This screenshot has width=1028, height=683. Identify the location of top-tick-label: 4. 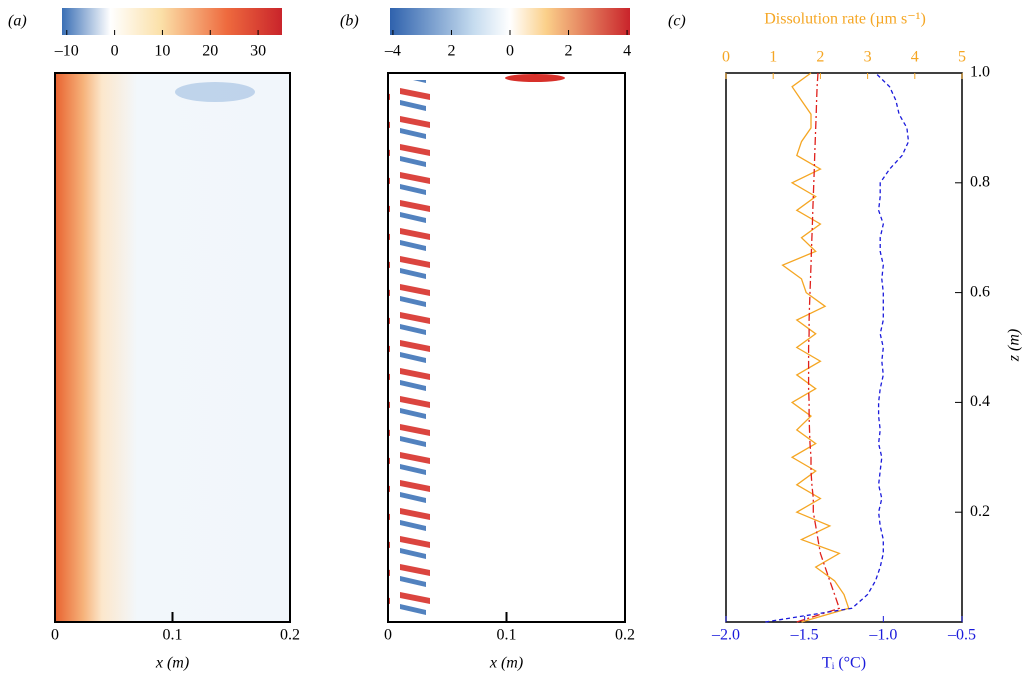
(915, 57).